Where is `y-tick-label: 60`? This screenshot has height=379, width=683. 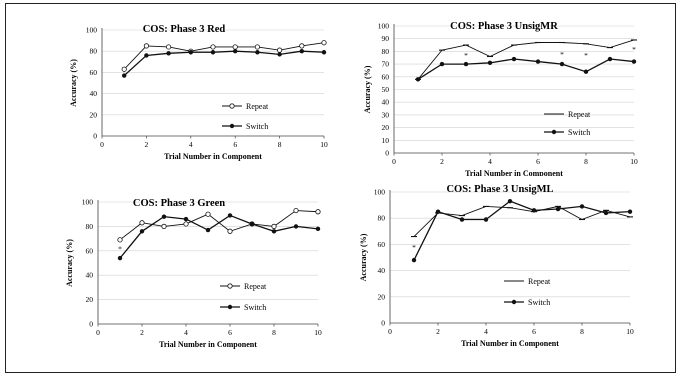
y-tick-label: 60 is located at coordinates (94, 72).